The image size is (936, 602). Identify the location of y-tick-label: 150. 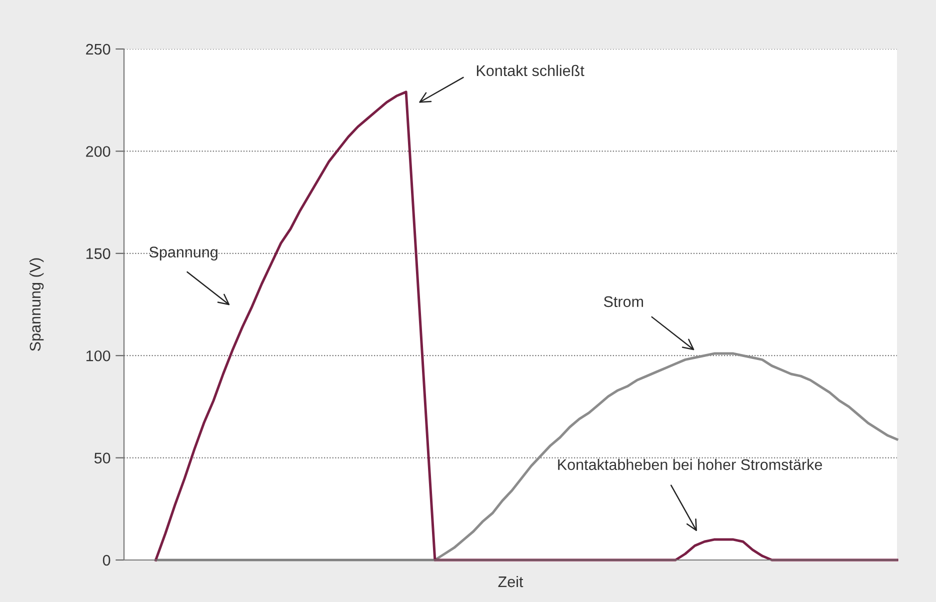
(98, 254).